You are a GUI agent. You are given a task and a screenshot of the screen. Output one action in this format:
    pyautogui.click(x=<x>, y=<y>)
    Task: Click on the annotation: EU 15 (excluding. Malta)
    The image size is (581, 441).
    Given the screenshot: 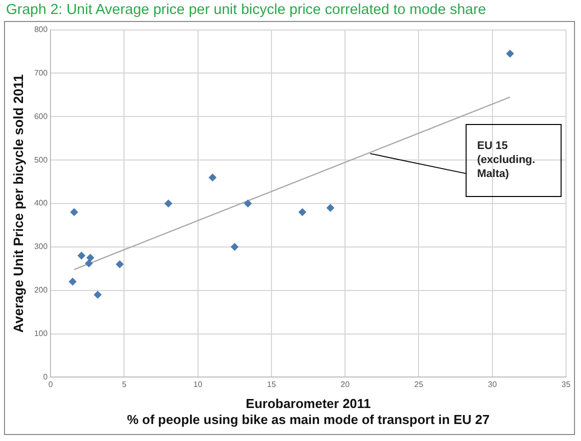 What is the action you would take?
    pyautogui.click(x=506, y=160)
    